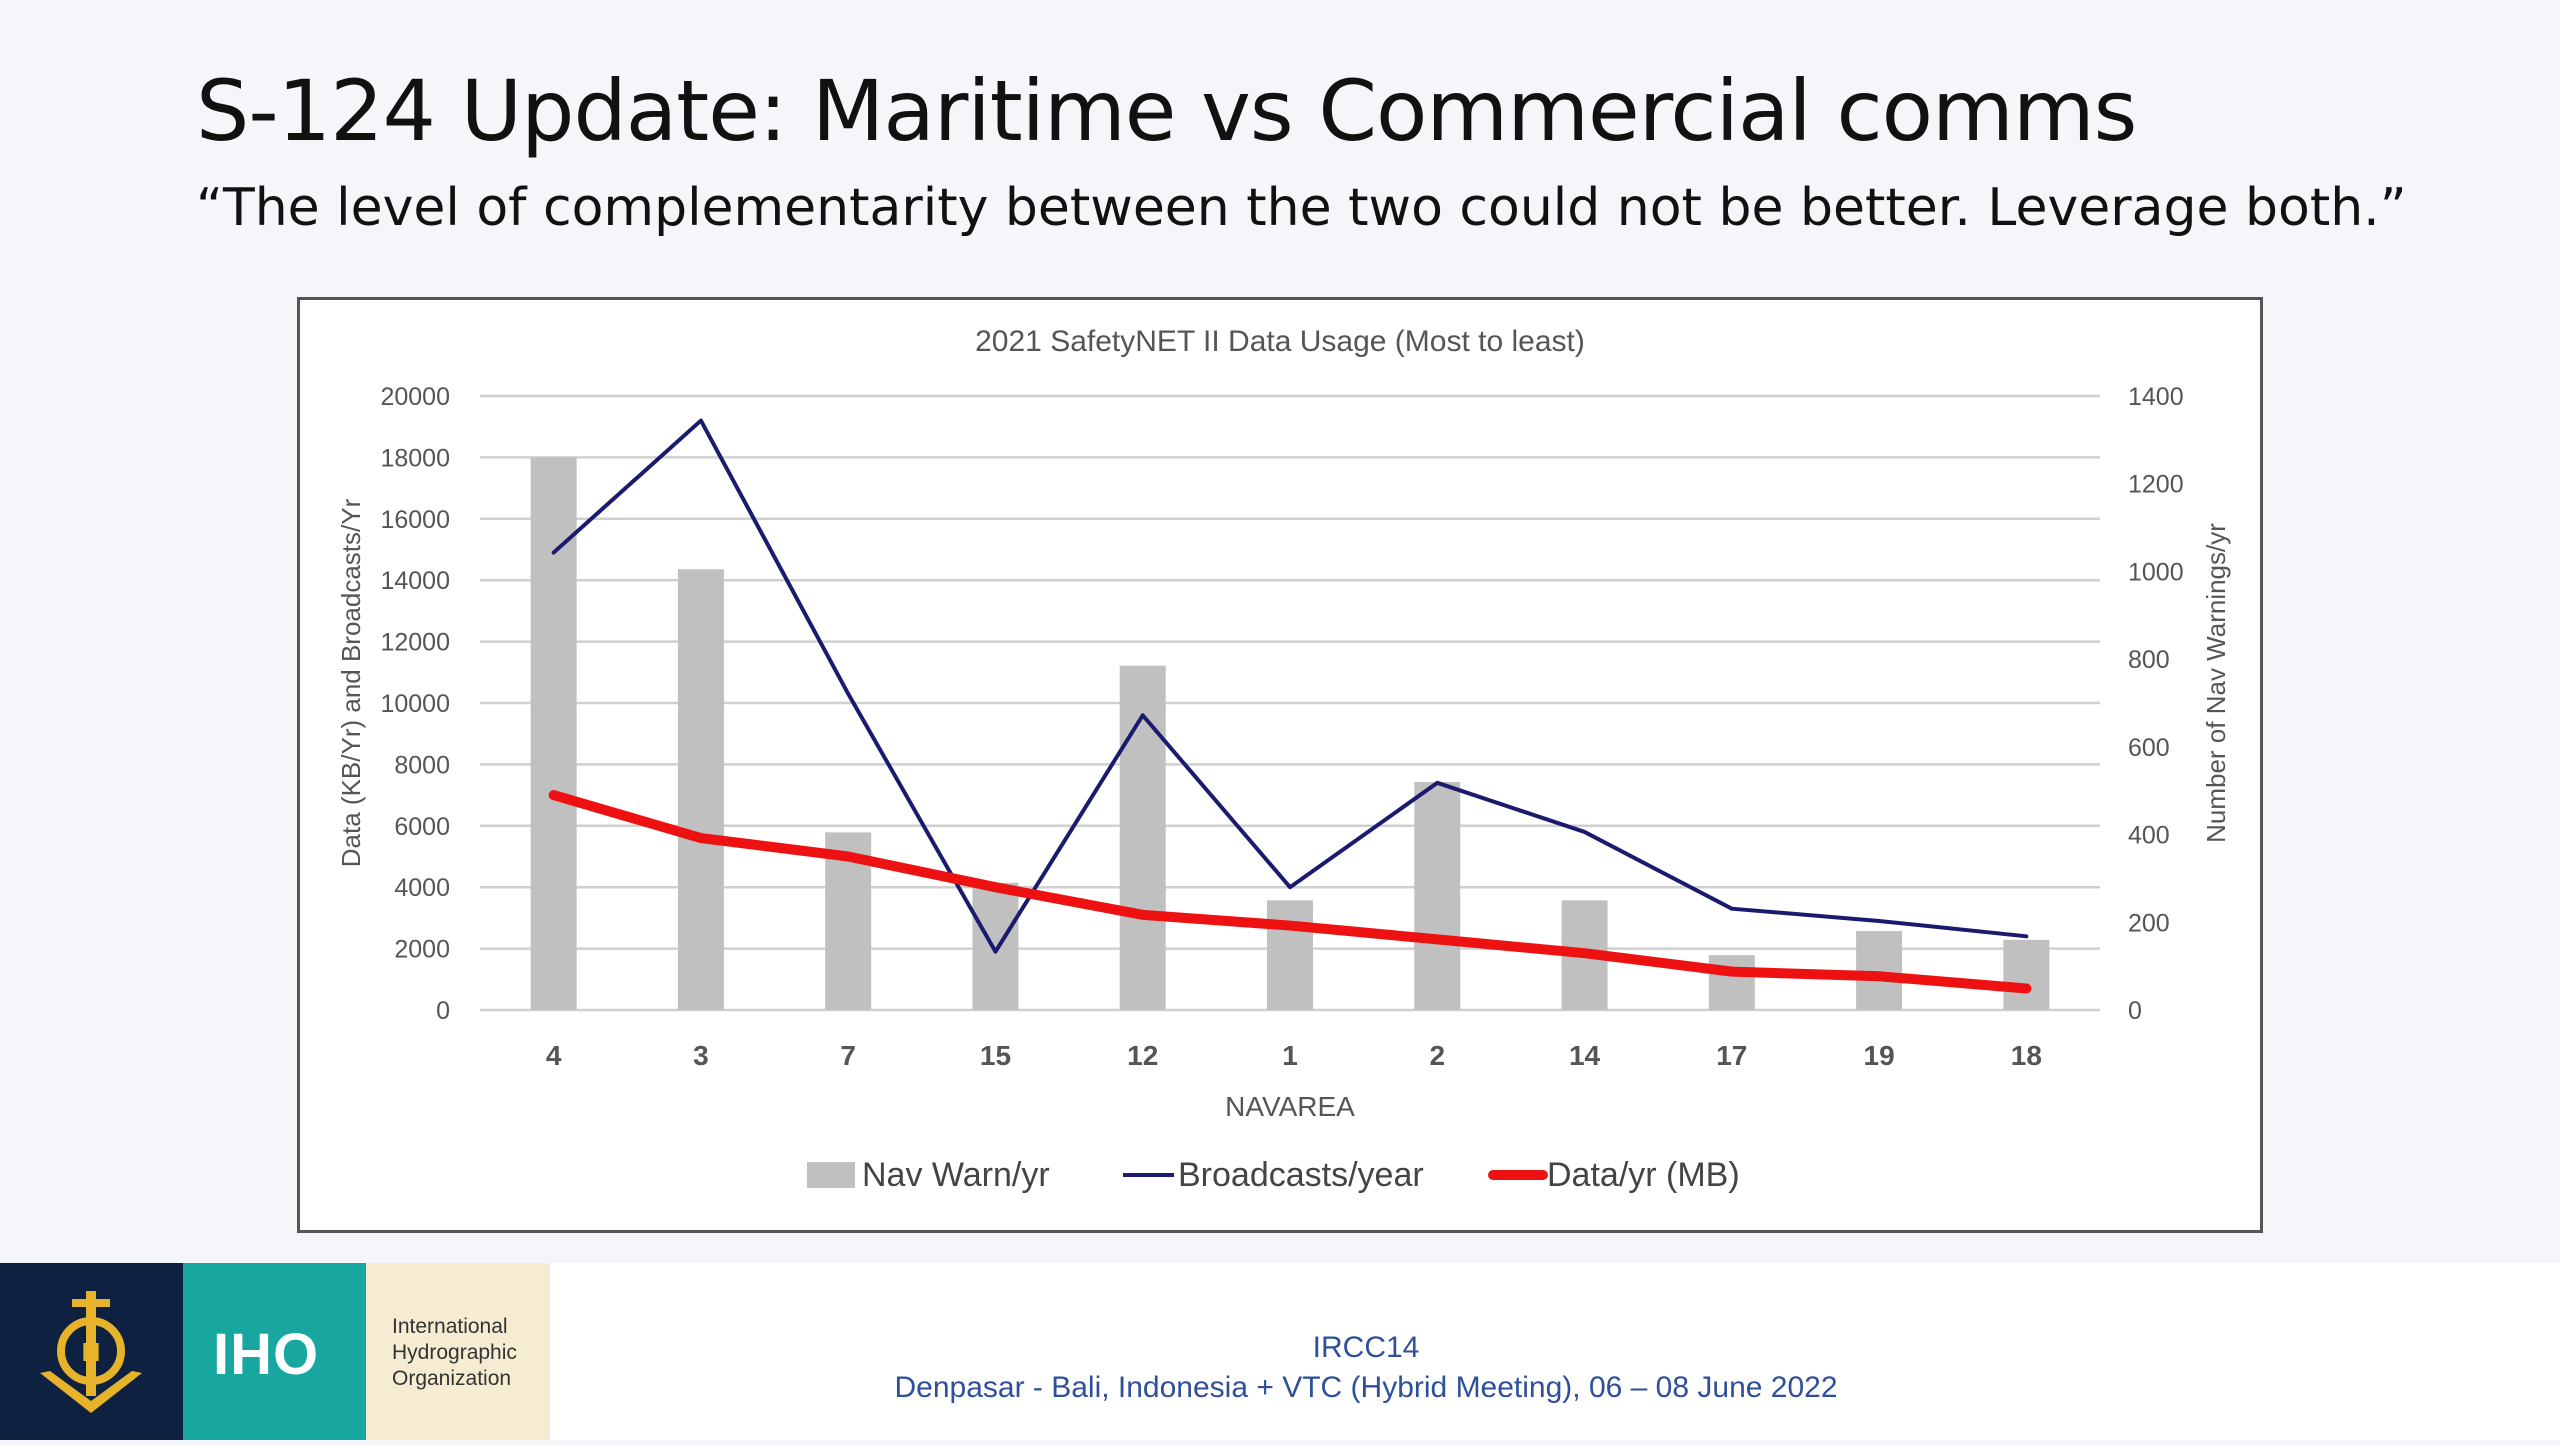 Image resolution: width=2560 pixels, height=1445 pixels. Describe the element at coordinates (1290, 1106) in the screenshot. I see `x-axis-label: NAVAREA` at that location.